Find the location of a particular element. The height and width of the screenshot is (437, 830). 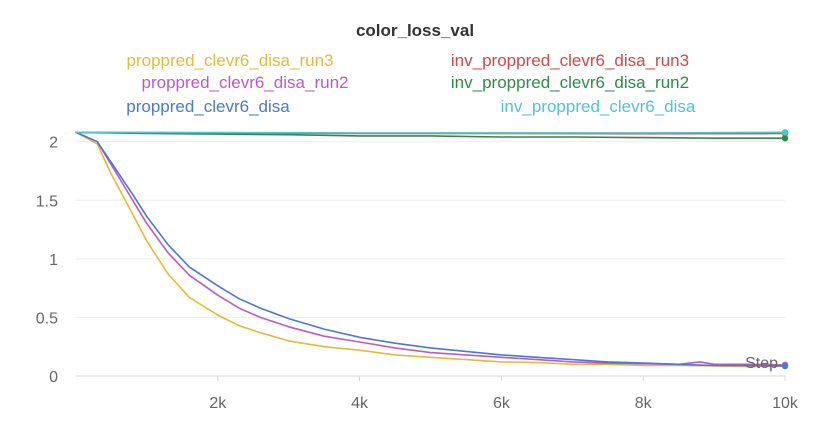

x-axis-title: Step is located at coordinates (761, 363).